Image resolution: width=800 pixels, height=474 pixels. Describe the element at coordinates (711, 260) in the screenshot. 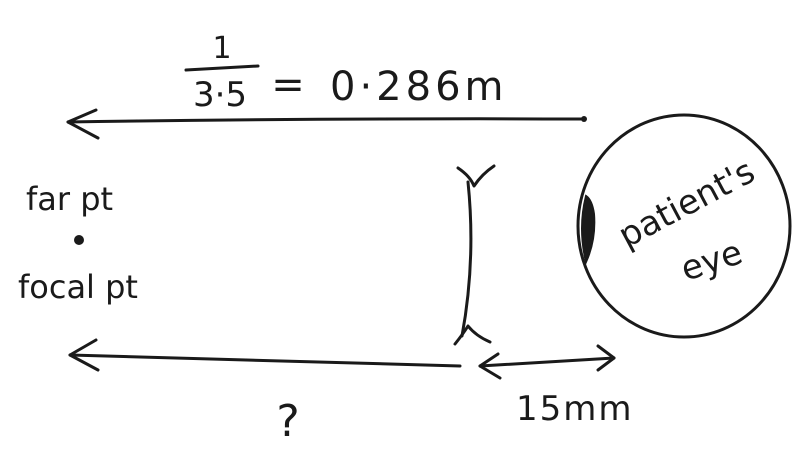

I see `patient-eye-label-line2: eye` at that location.